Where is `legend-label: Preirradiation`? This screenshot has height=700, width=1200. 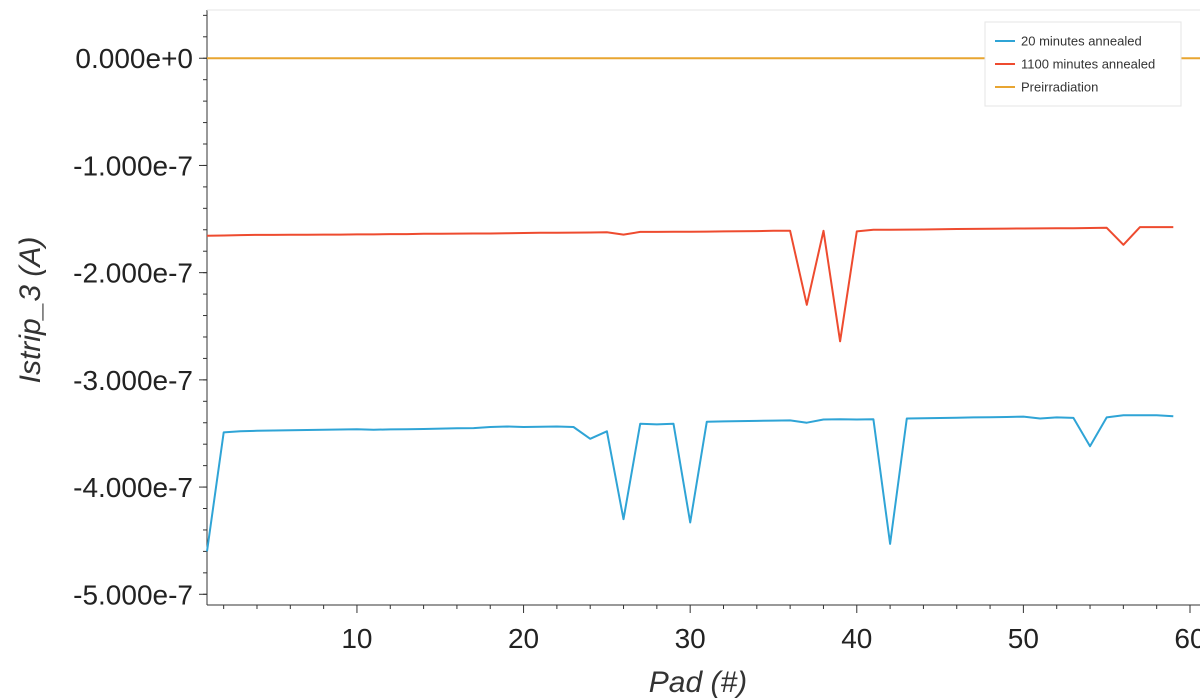 legend-label: Preirradiation is located at coordinates (1059, 87).